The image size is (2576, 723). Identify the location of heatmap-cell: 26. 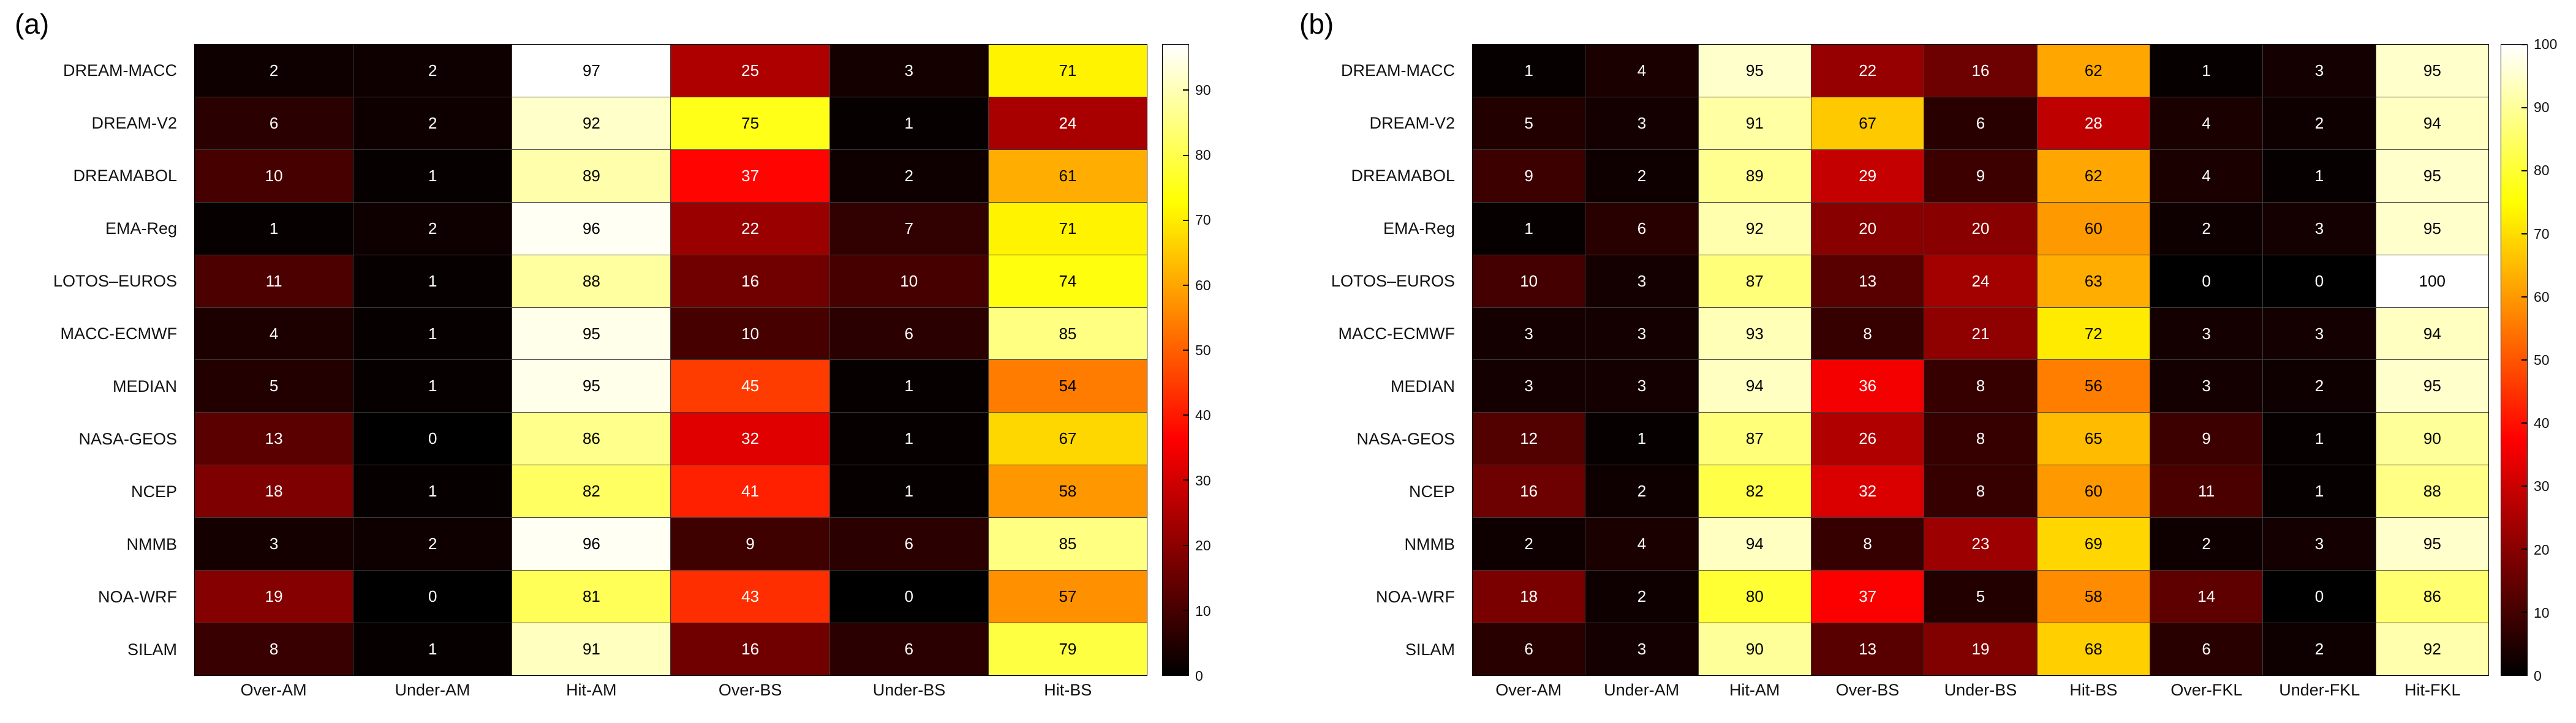
(1867, 439).